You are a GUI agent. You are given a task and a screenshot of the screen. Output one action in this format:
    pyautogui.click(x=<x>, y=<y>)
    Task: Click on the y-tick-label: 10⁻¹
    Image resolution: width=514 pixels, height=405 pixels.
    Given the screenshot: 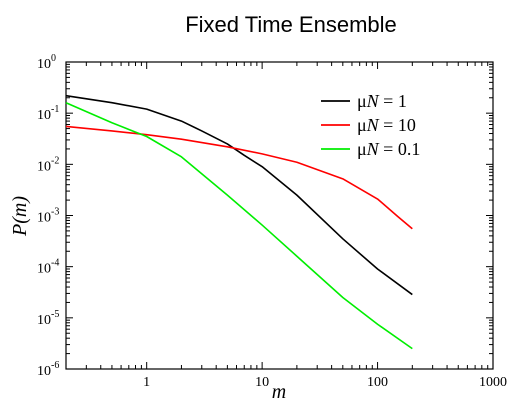 What is the action you would take?
    pyautogui.click(x=48, y=113)
    